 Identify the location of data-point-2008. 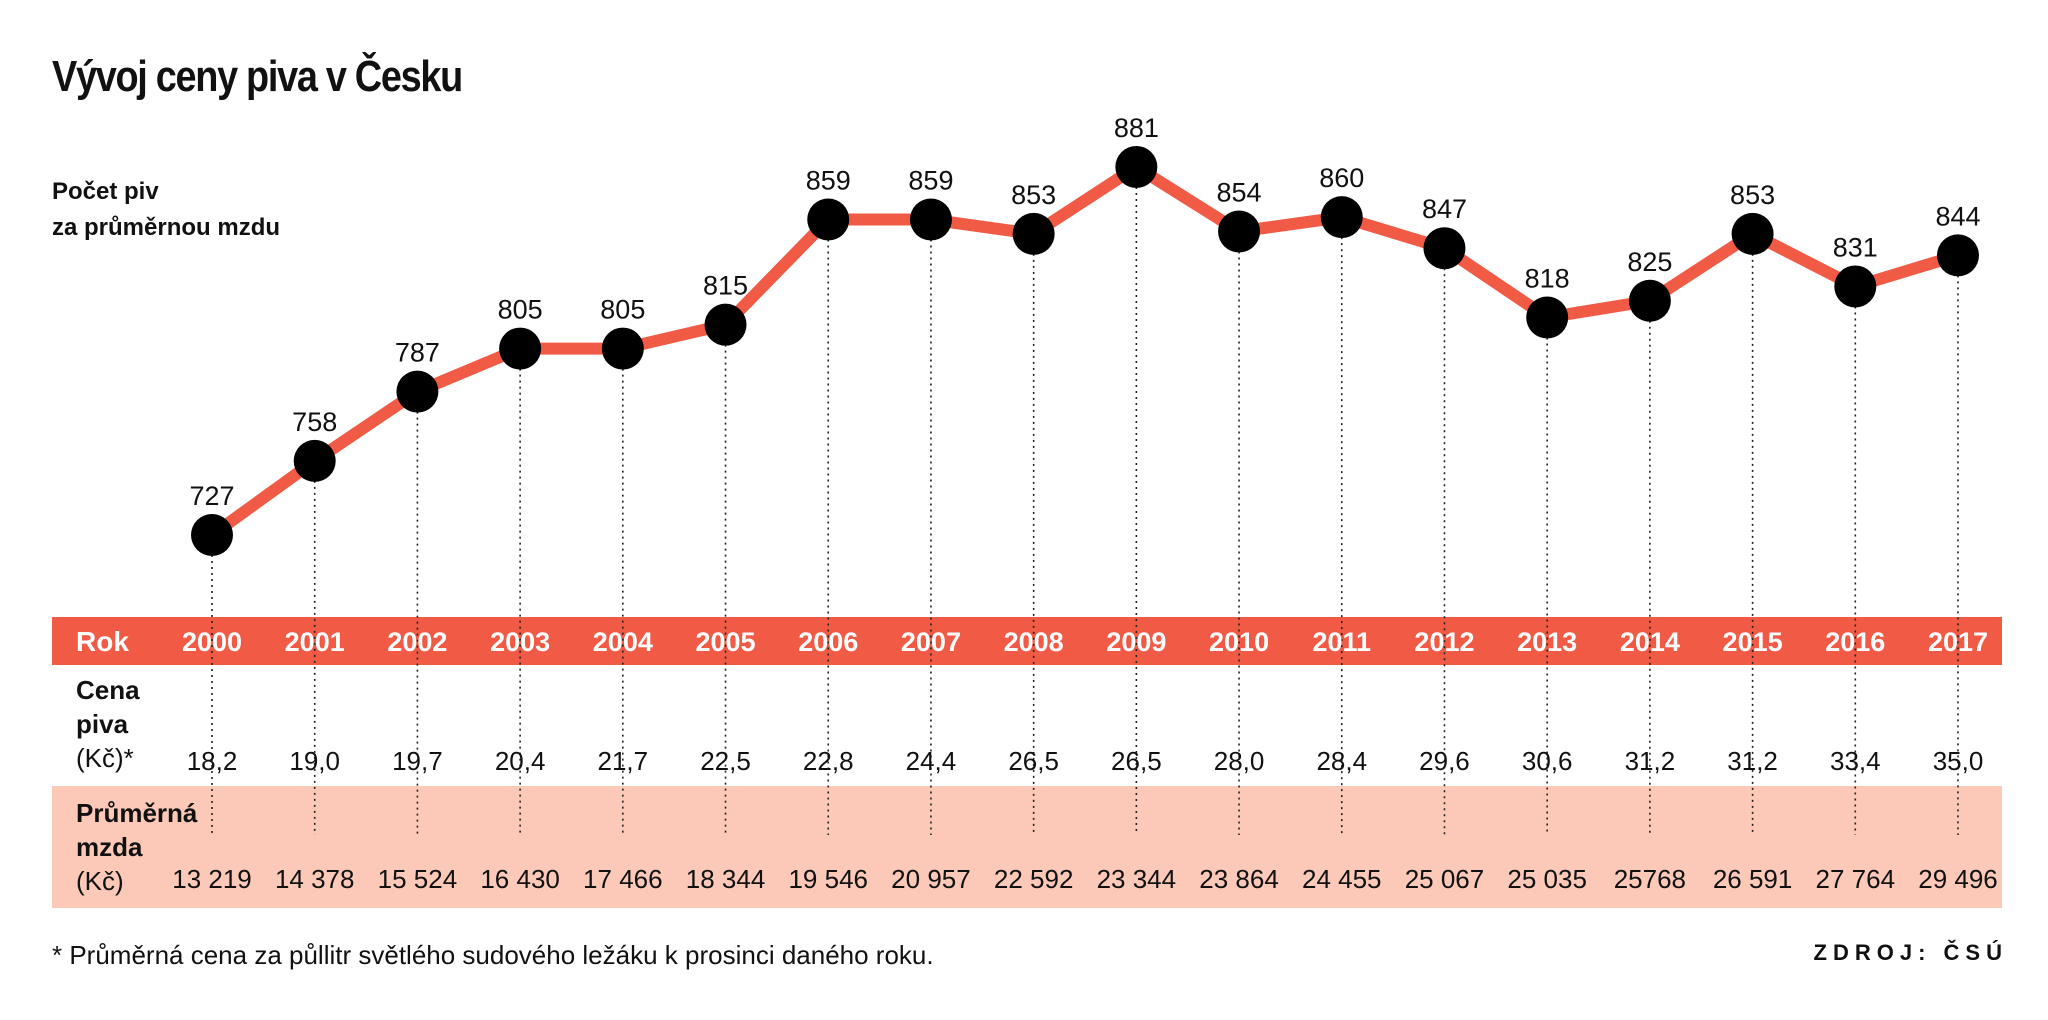
(1033, 233).